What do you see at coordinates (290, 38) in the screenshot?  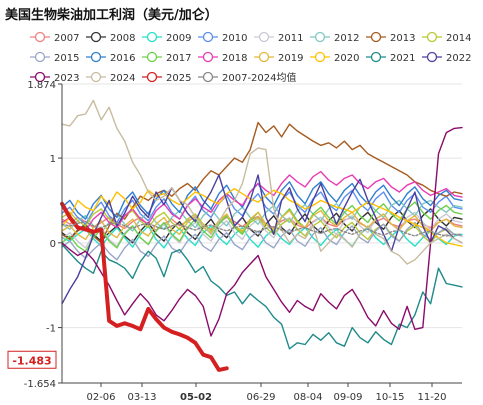 I see `legend-label-2011: 2011` at bounding box center [290, 38].